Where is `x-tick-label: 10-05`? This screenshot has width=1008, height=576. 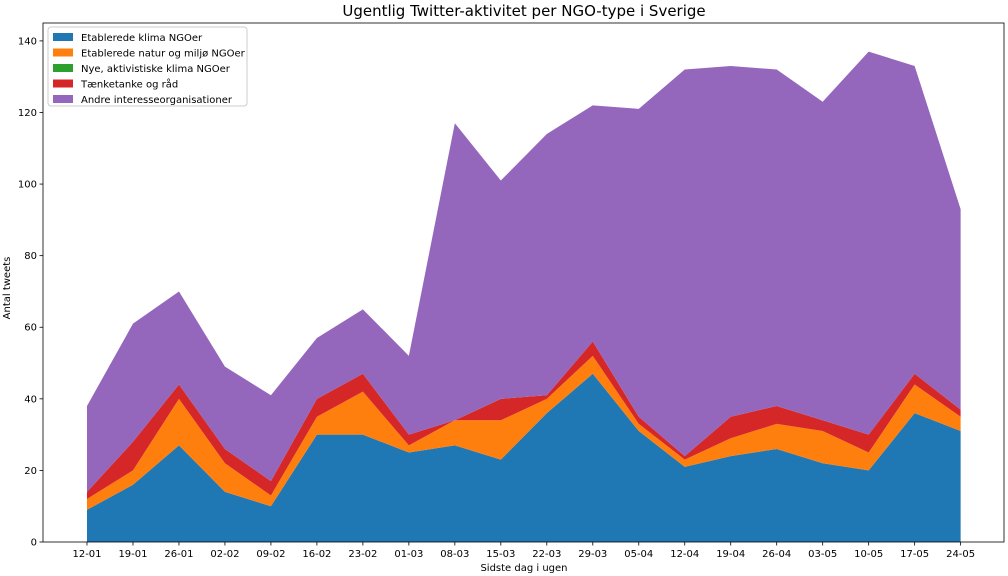 x-tick-label: 10-05 is located at coordinates (868, 554).